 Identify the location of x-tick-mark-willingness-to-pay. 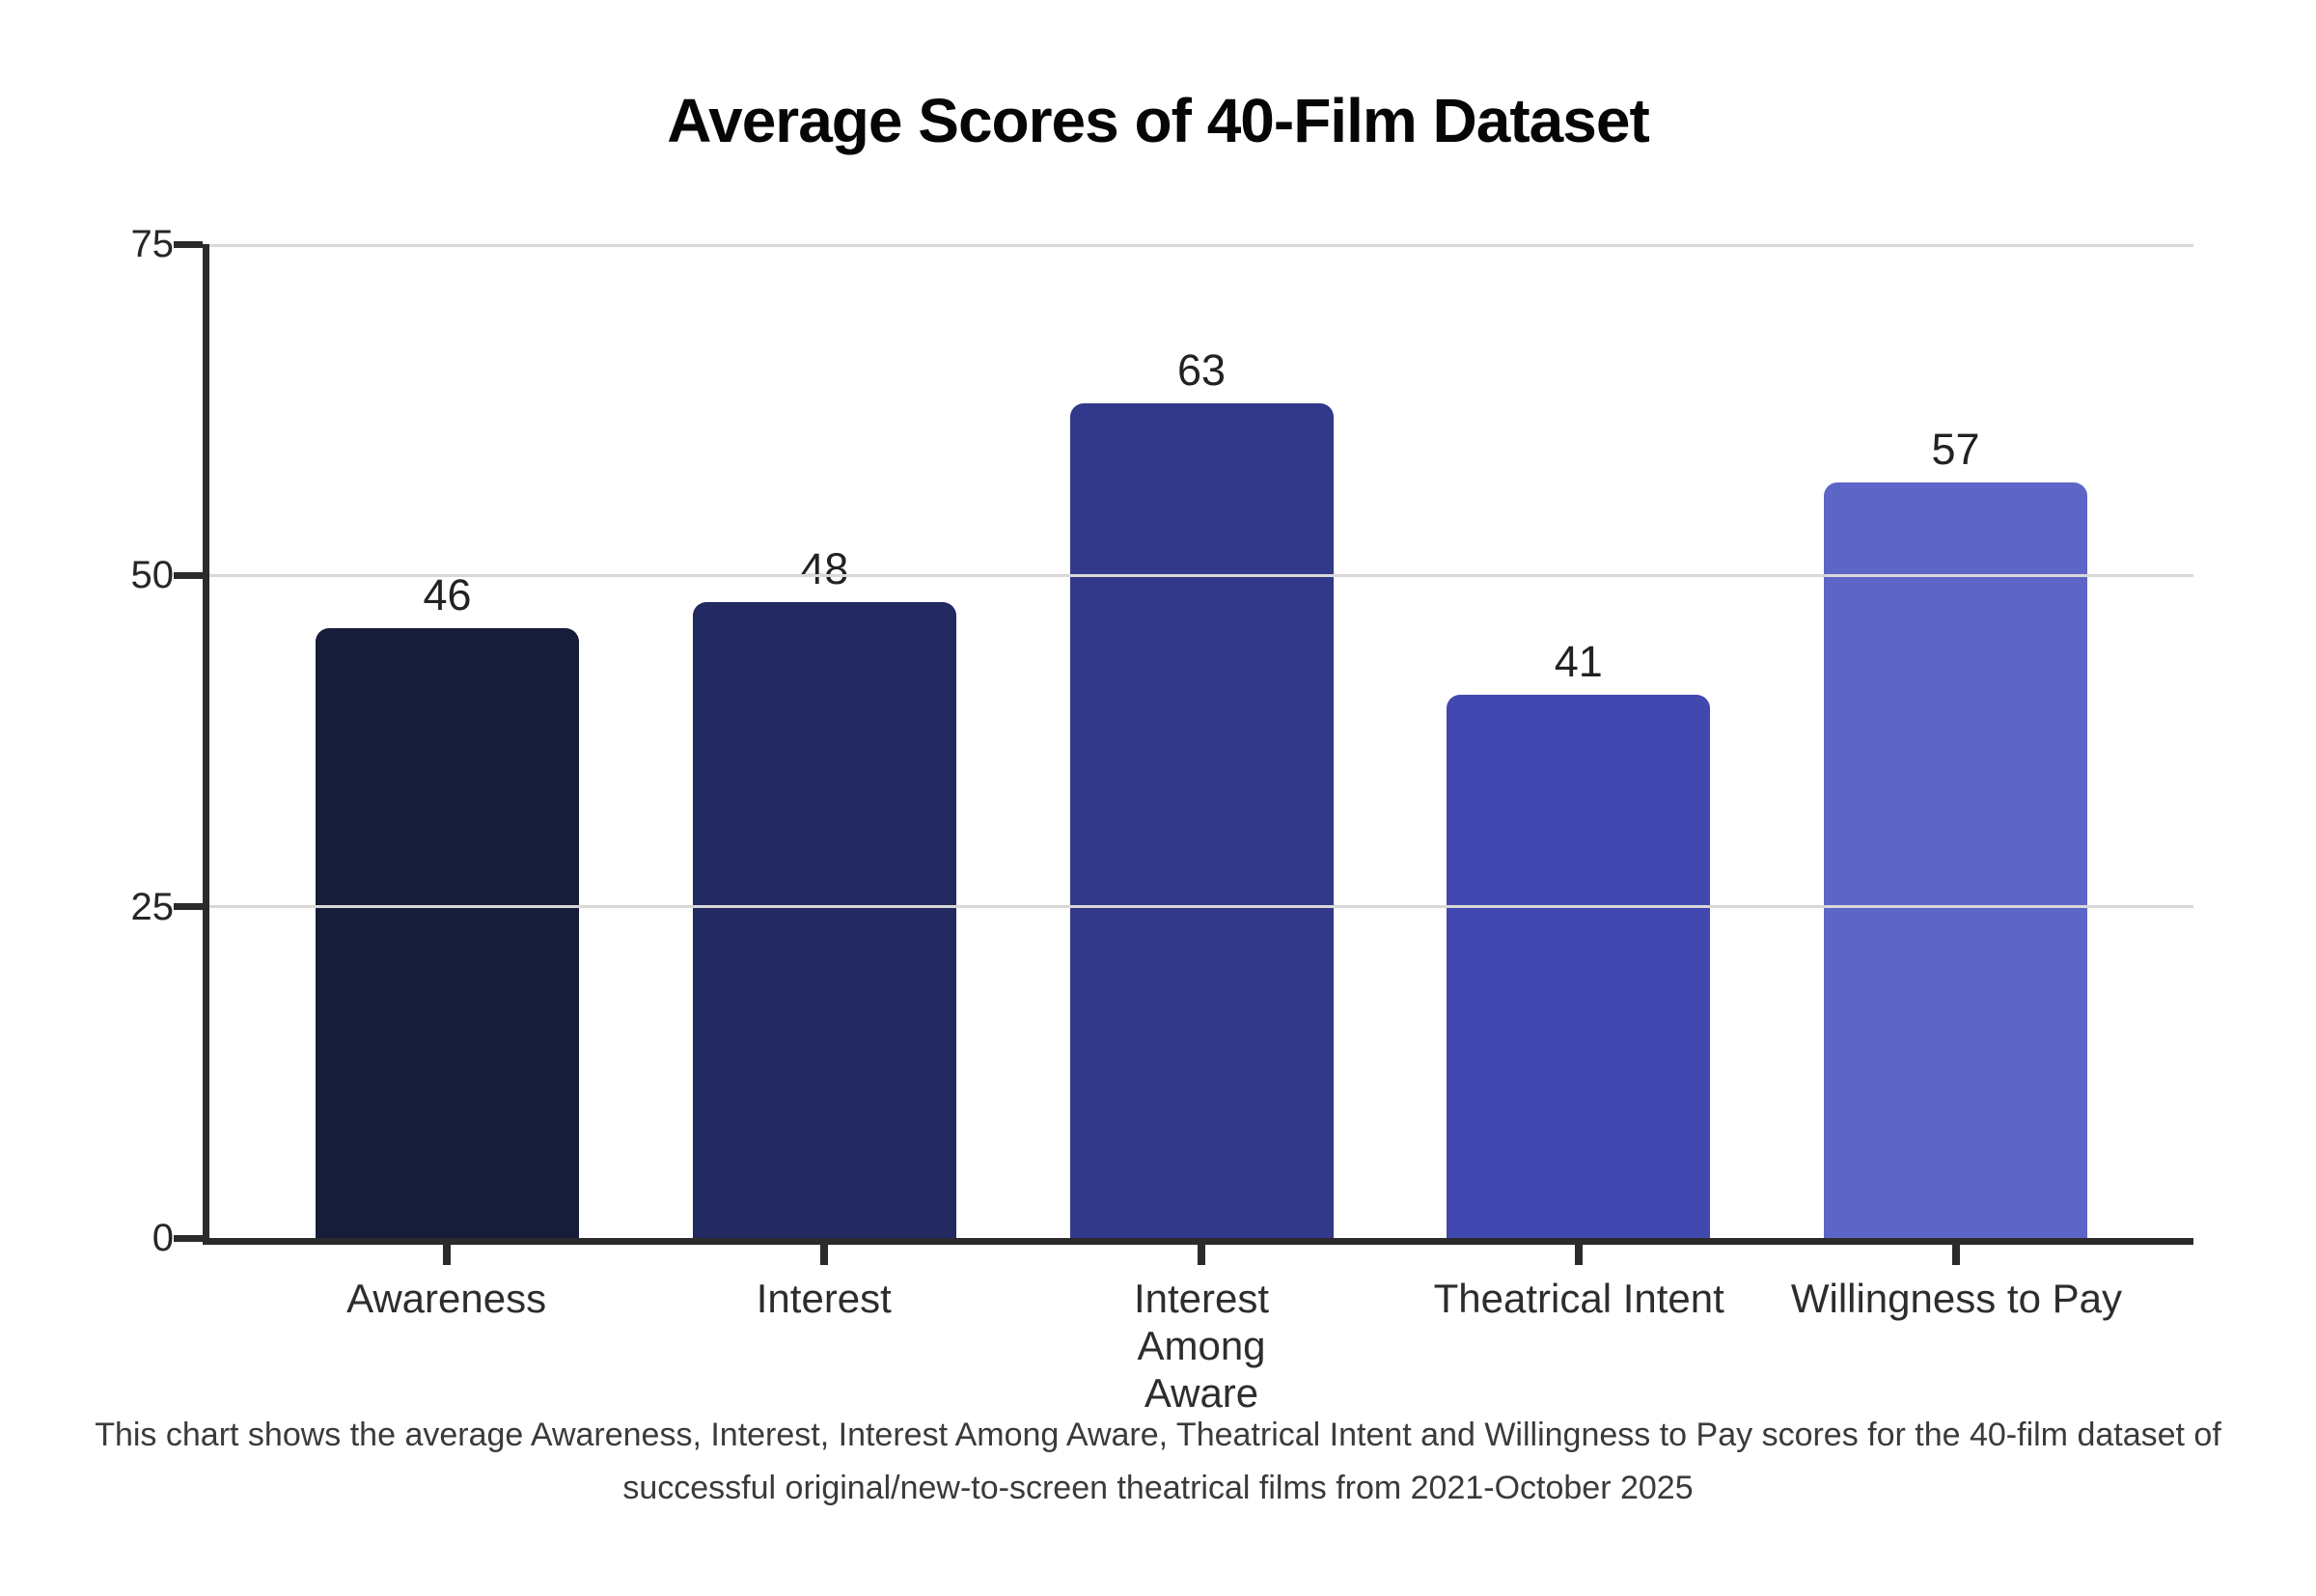
(1956, 1255).